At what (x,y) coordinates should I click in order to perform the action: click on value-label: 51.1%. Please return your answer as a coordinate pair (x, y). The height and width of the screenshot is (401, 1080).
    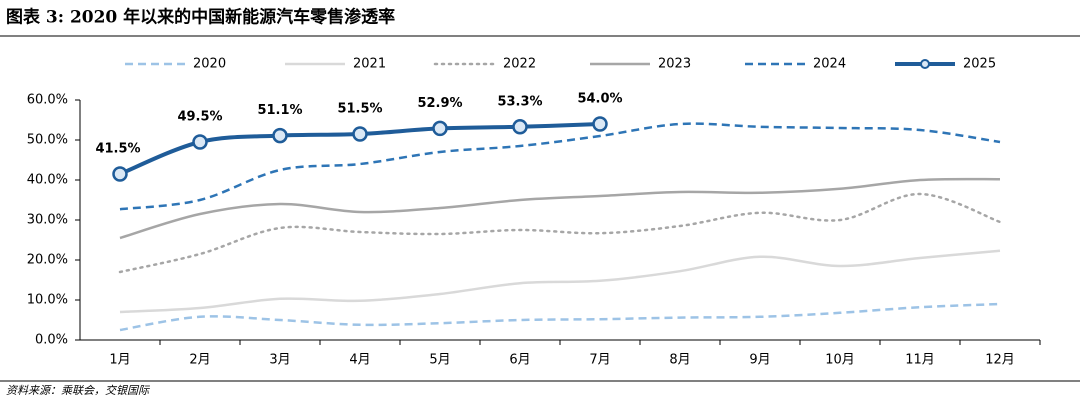
    Looking at the image, I should click on (279, 110).